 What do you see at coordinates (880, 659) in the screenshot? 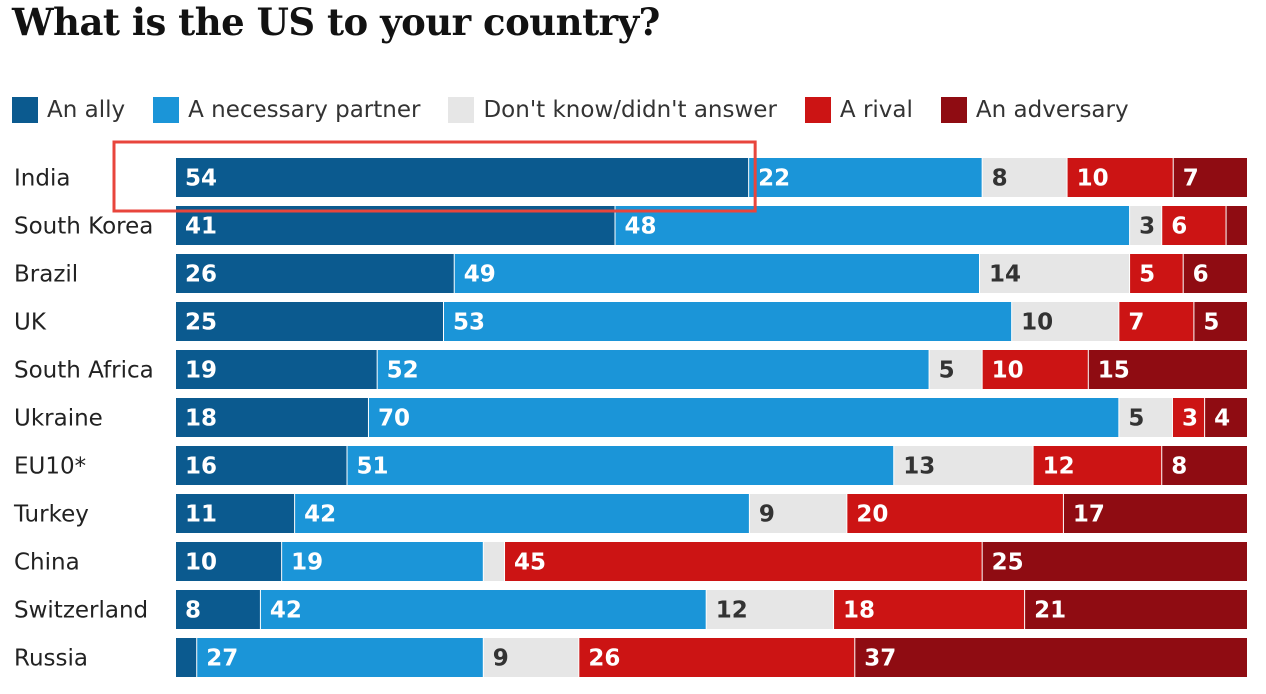
I see `data-label: 37` at bounding box center [880, 659].